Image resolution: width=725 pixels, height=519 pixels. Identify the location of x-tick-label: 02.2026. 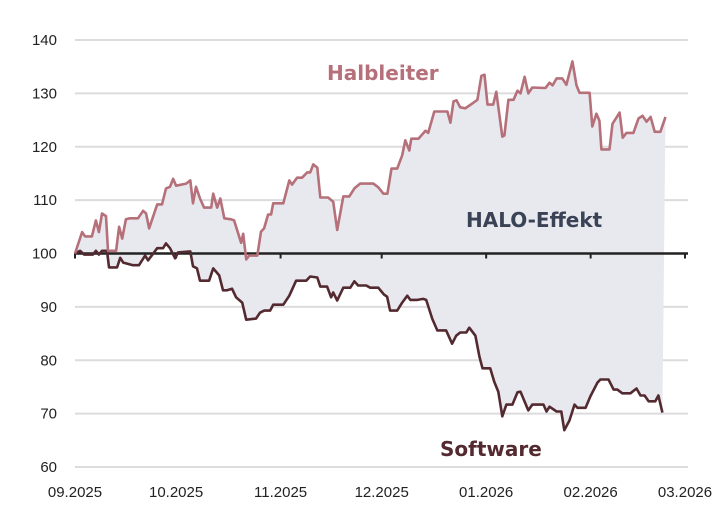
(591, 492).